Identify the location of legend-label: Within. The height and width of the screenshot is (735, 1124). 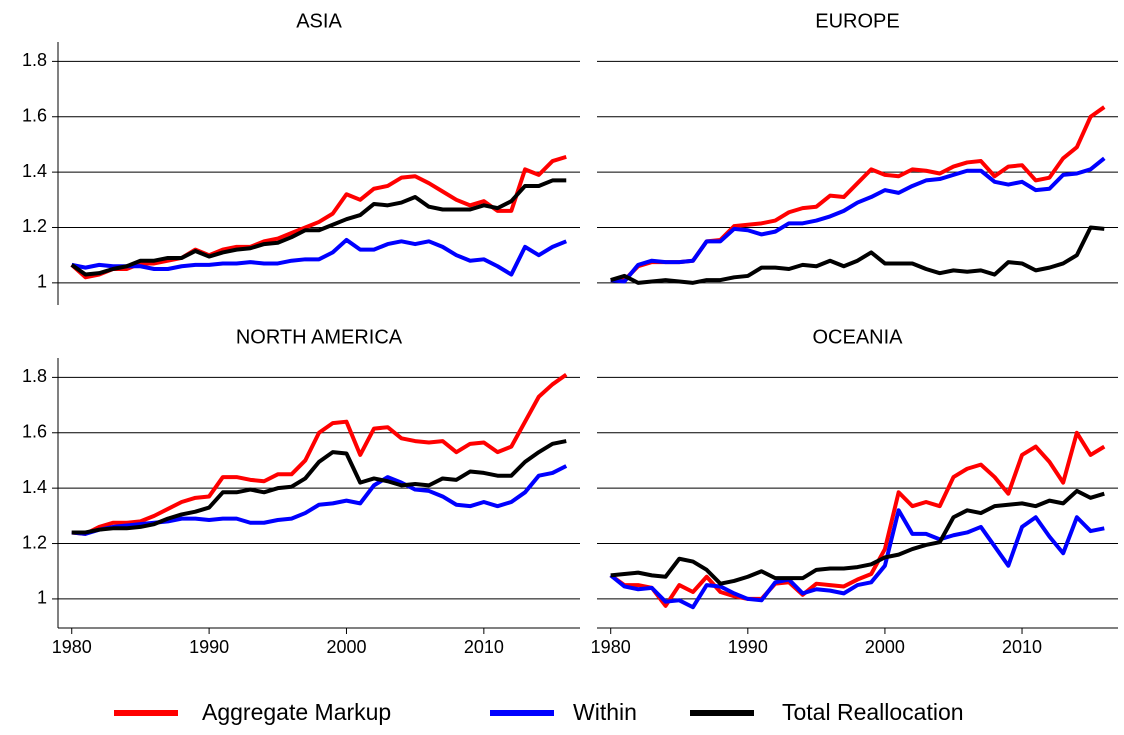
(605, 712).